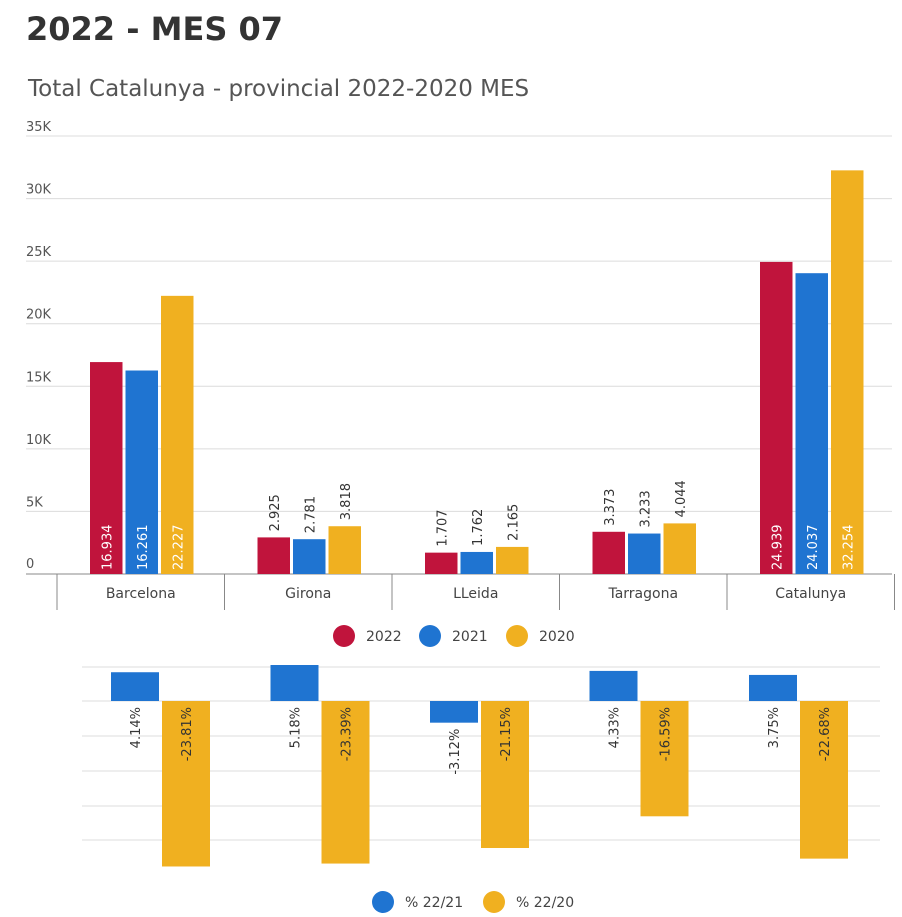  I want to click on data-label: 32.254, so click(848, 548).